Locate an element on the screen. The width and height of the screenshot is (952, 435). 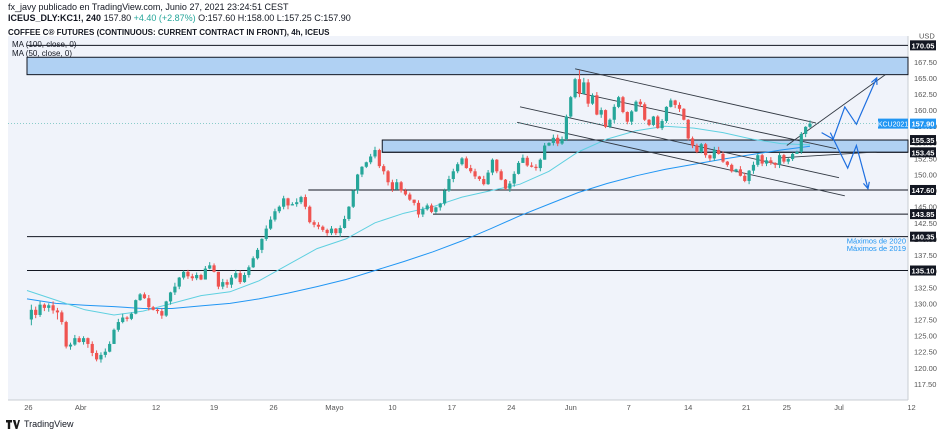
x-tick-label: Abr is located at coordinates (81, 407).